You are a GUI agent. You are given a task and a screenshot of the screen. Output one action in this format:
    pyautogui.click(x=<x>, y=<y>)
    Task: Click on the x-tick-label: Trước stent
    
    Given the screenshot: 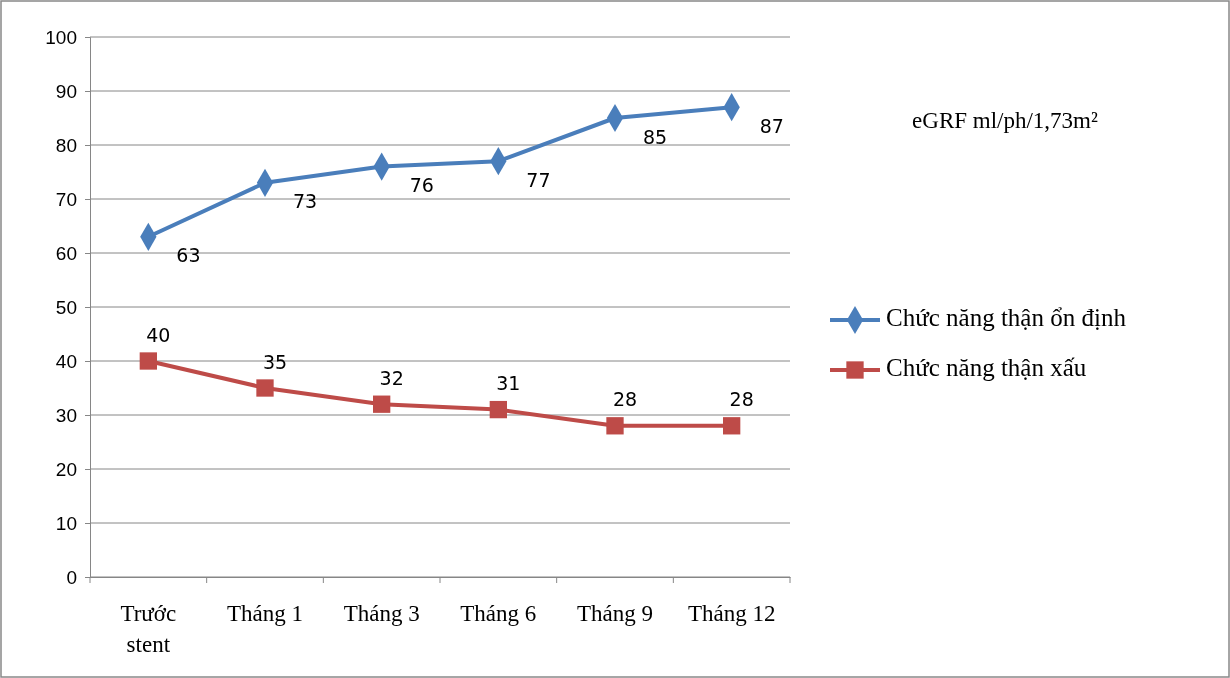 What is the action you would take?
    pyautogui.click(x=148, y=629)
    